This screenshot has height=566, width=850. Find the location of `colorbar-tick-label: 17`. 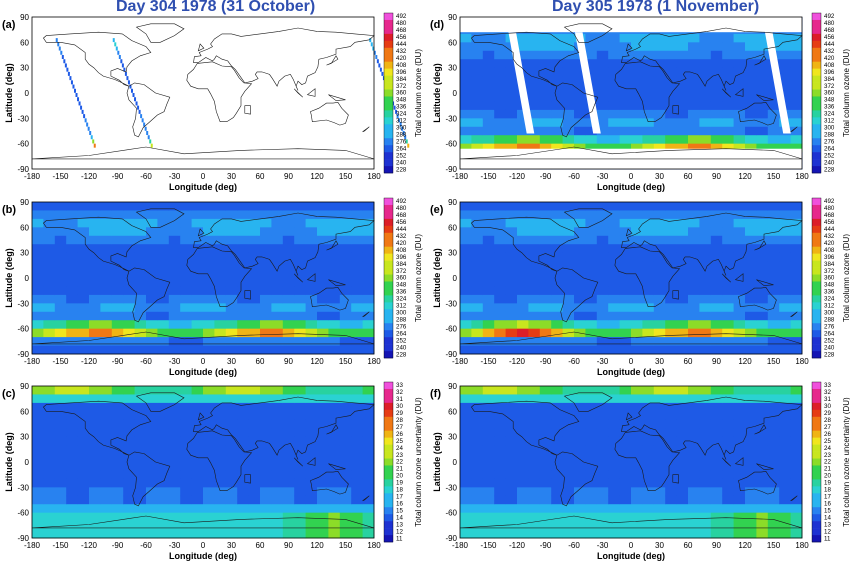

colorbar-tick-label: 17 is located at coordinates (399, 497).